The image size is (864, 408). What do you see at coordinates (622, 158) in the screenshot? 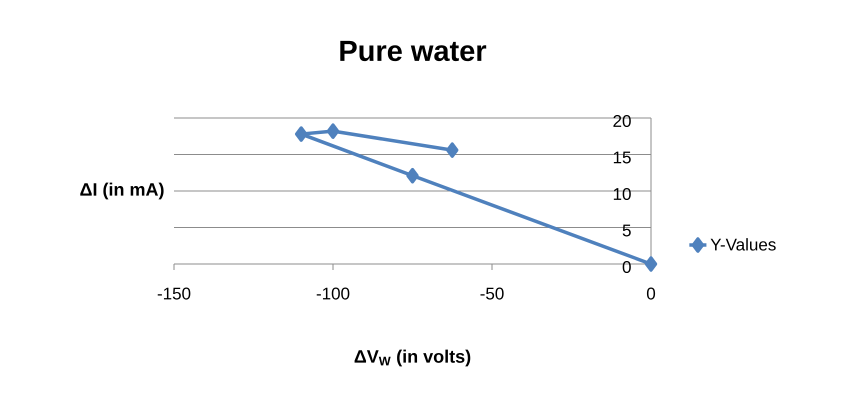
I see `y-tick-label: 15` at bounding box center [622, 158].